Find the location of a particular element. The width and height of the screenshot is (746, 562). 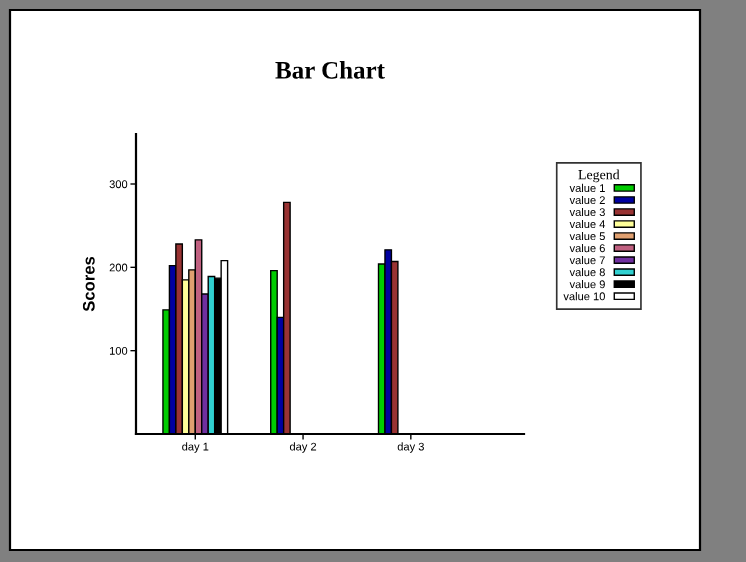

y-axis-title: Scores is located at coordinates (88, 284).